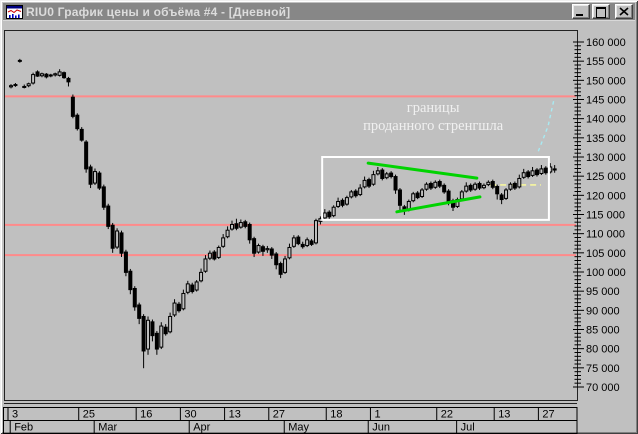 This screenshot has width=638, height=434. What do you see at coordinates (581, 11) in the screenshot?
I see `minimize-button` at bounding box center [581, 11].